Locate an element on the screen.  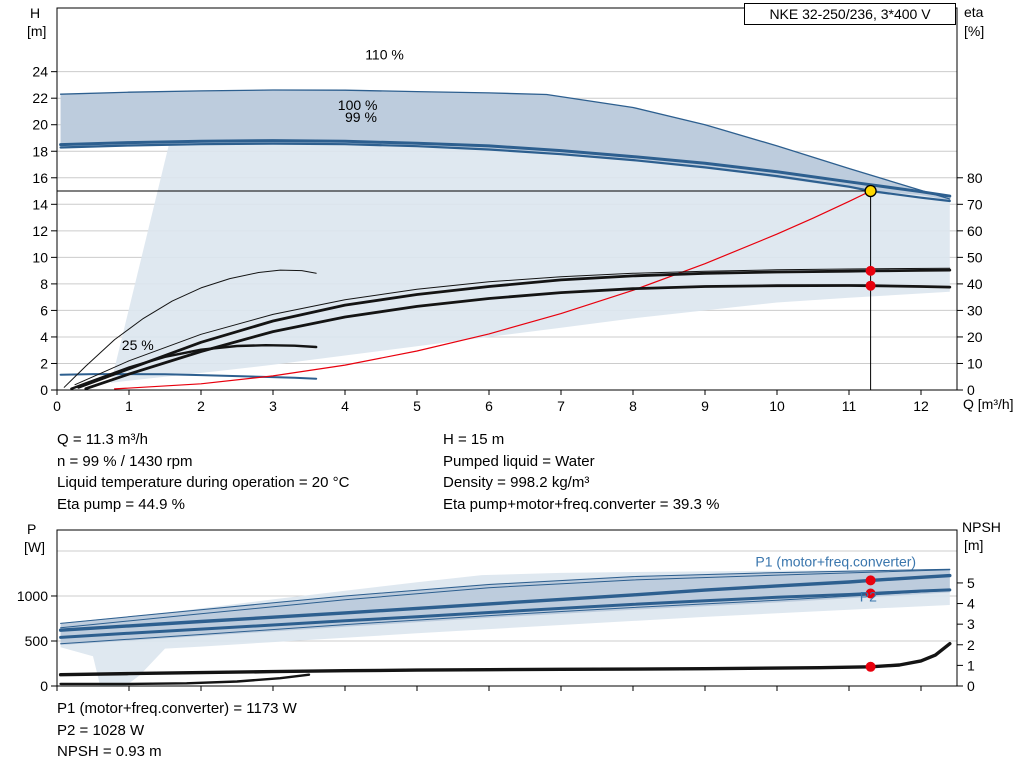
info-h: H = 15 m is located at coordinates (474, 439).